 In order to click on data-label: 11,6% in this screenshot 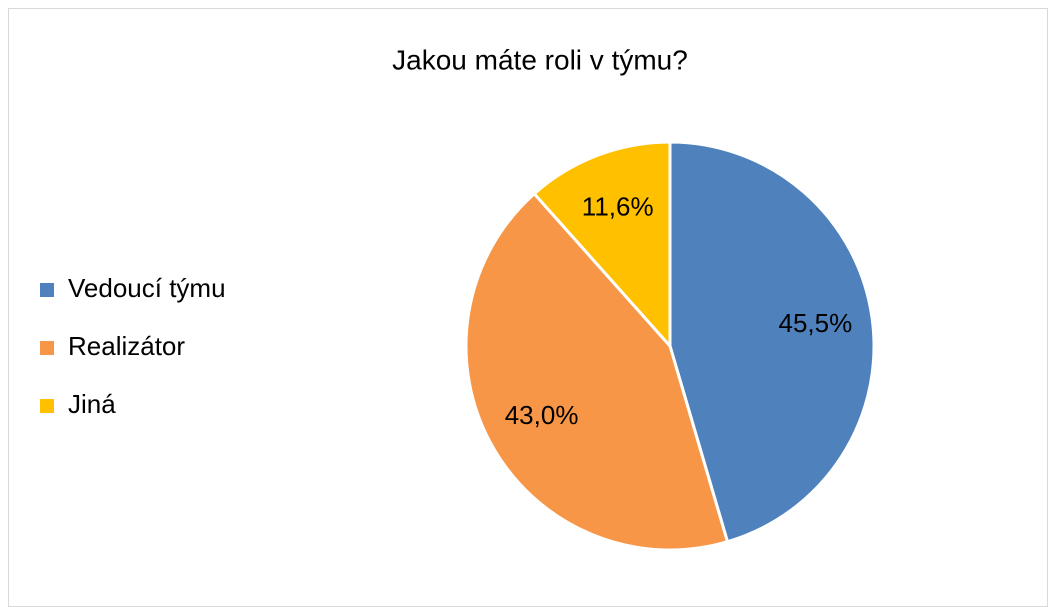, I will do `click(618, 207)`.